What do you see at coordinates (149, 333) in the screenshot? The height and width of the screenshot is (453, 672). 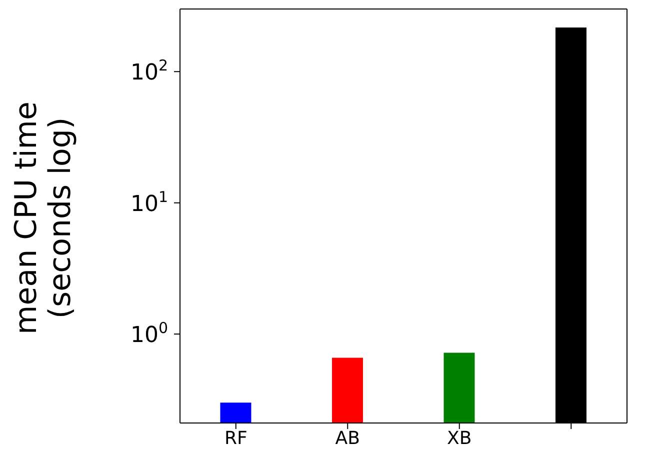 I see `y-tick-label: 10$^{0}$` at bounding box center [149, 333].